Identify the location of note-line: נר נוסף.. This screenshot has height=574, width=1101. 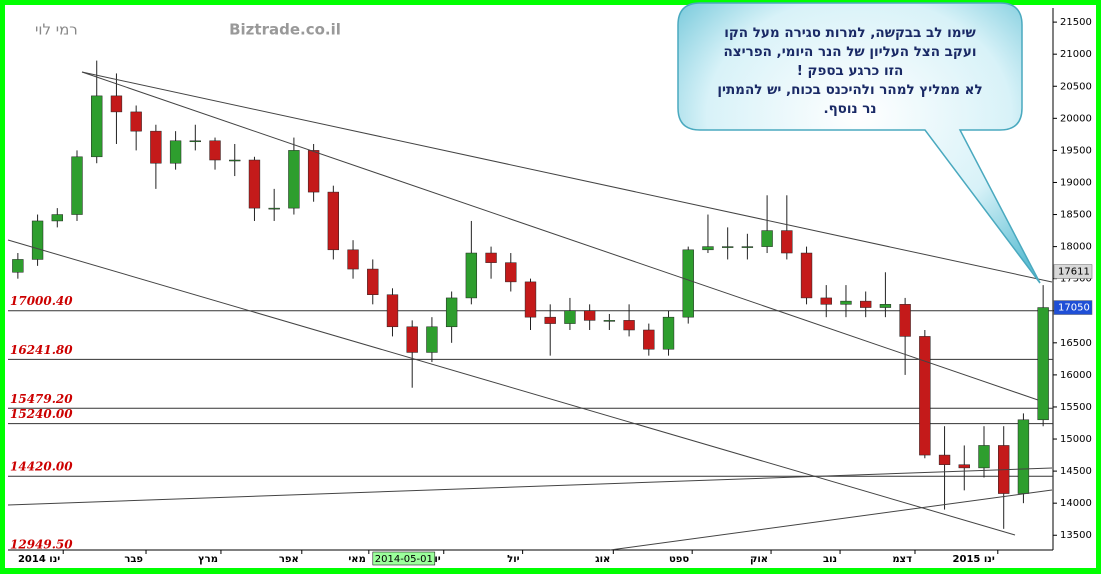
(849, 109).